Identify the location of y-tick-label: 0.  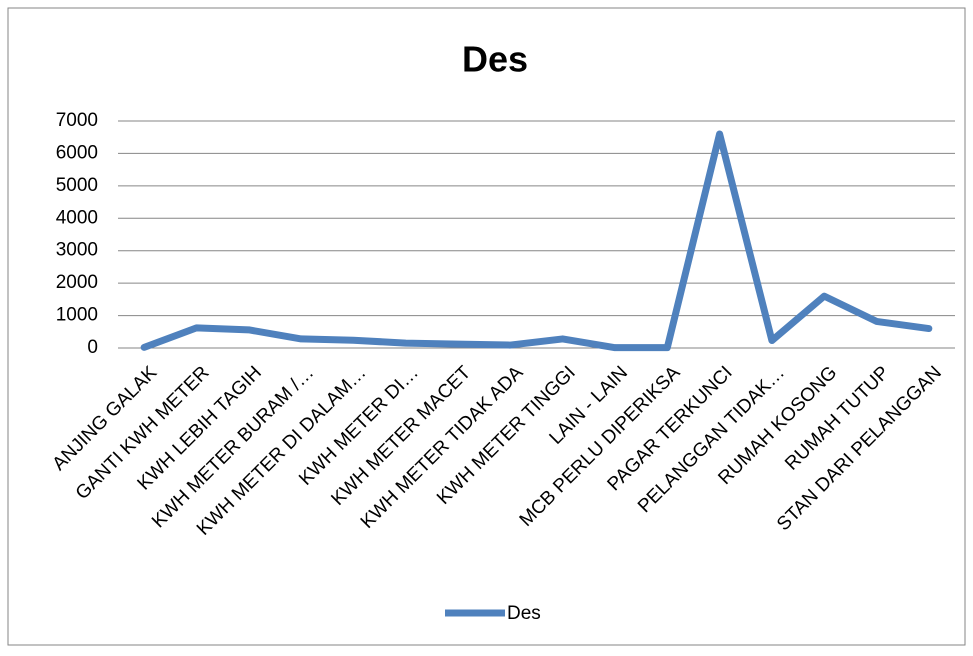
(92, 347).